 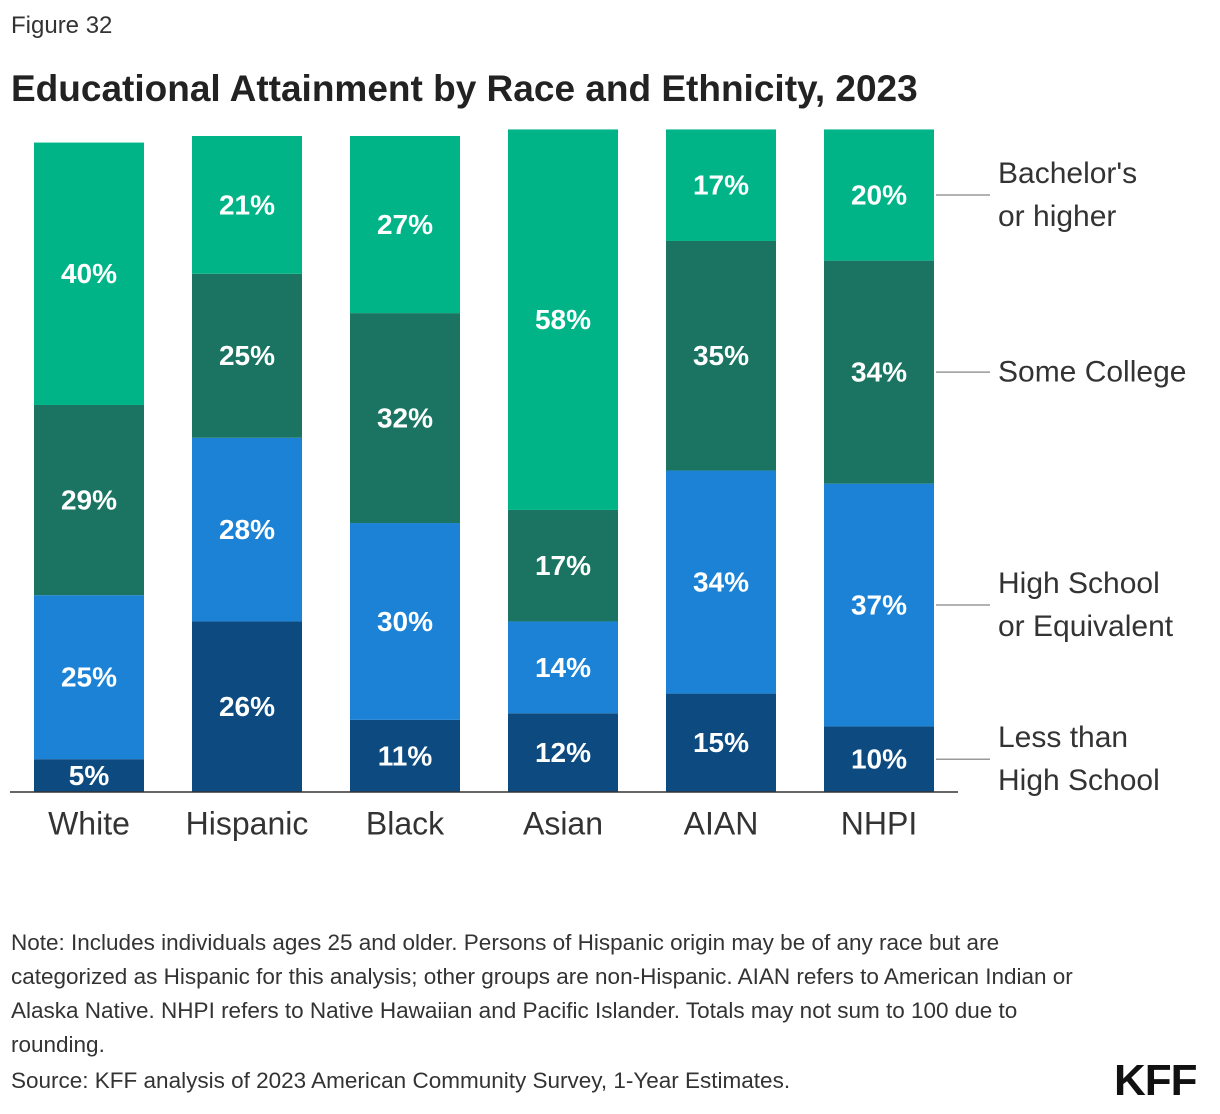 I want to click on figure-label: Figure 32, so click(x=62, y=25).